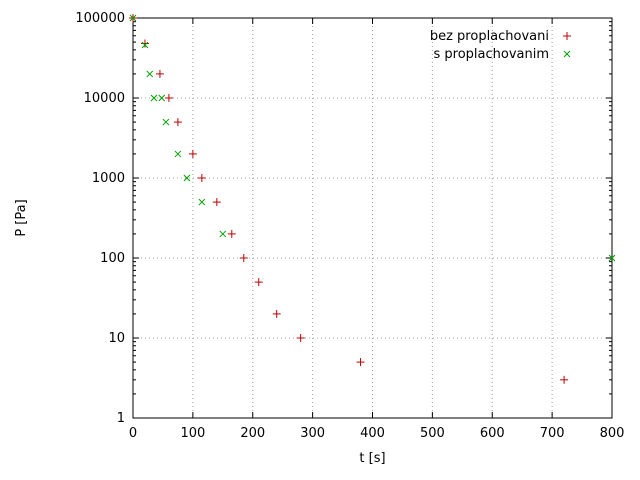 This screenshot has height=480, width=640. I want to click on y-tick-label: 1000, so click(108, 178).